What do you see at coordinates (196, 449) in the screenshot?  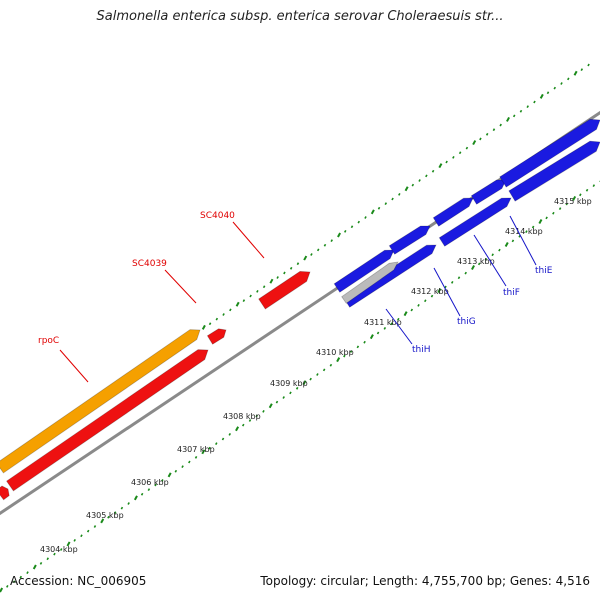 I see `tick-label: 4307 kbp` at bounding box center [196, 449].